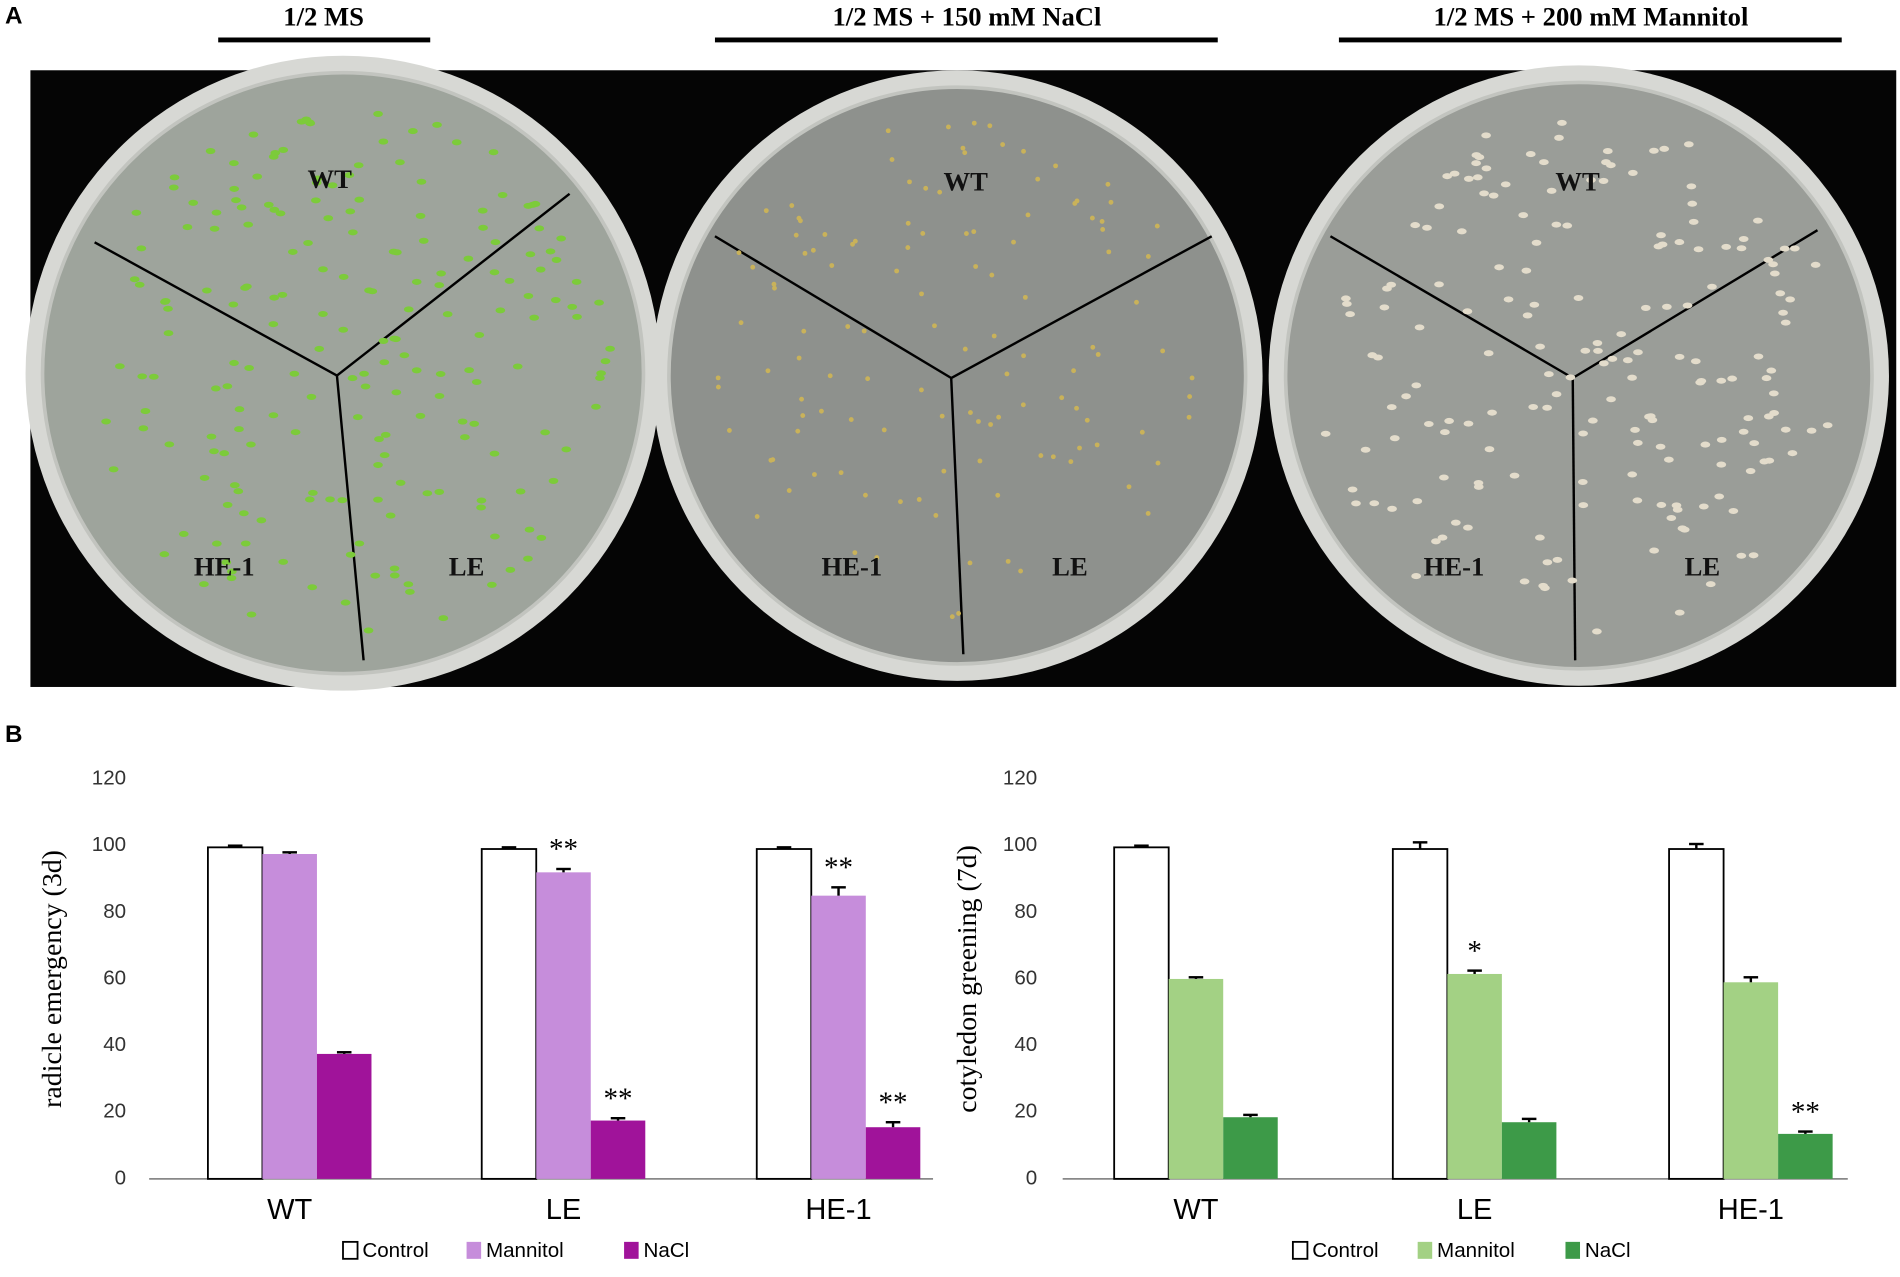 This screenshot has height=1277, width=1900. Describe the element at coordinates (14, 15) in the screenshot. I see `panel-label: A` at that location.